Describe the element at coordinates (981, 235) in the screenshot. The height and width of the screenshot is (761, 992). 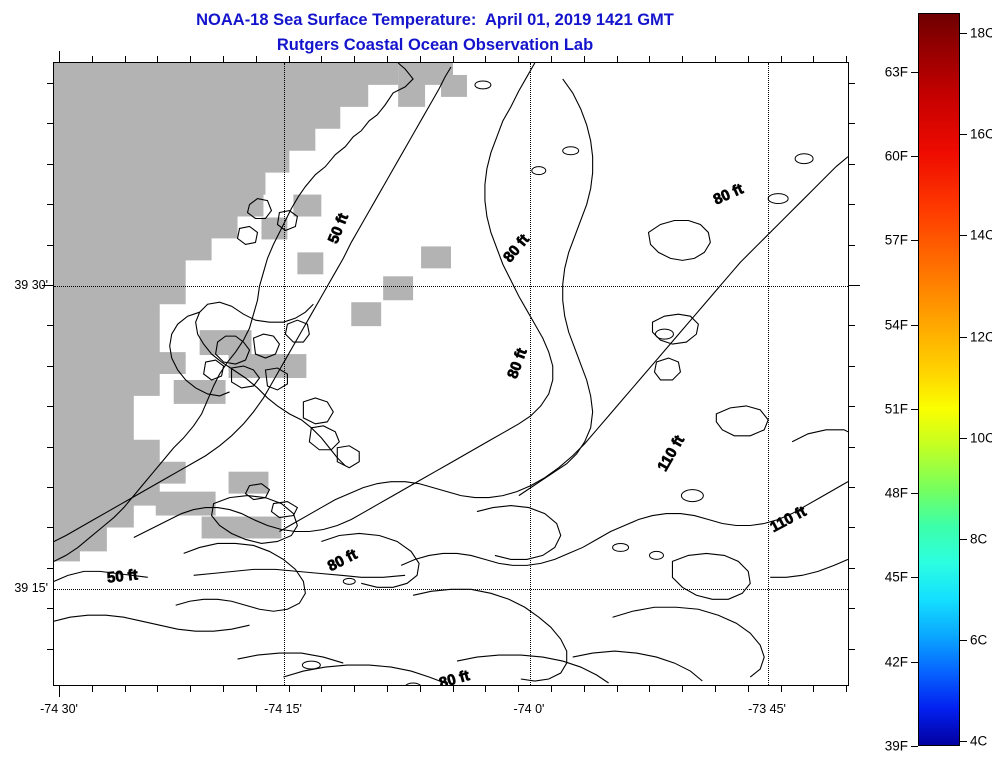
I see `colorbar-label-celsius: 14C` at that location.